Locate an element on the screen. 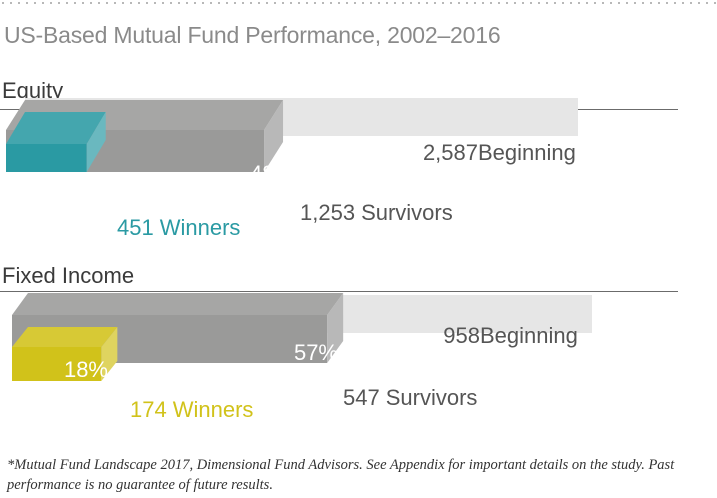 This screenshot has height=498, width=717. panel-title-fixed-income: Fixed Income is located at coordinates (68, 275).